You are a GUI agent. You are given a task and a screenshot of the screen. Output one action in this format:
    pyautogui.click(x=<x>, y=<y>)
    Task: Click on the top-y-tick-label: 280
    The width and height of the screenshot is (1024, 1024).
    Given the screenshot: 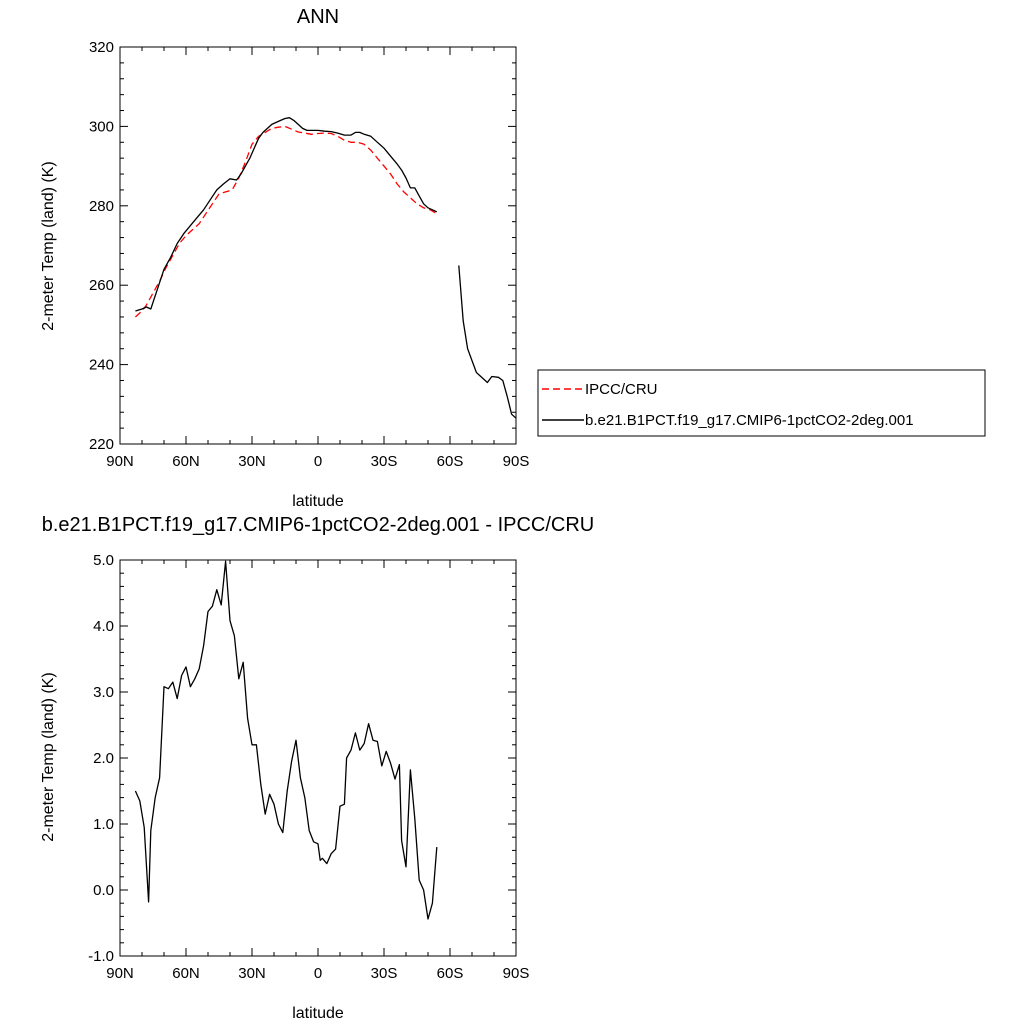 What is the action you would take?
    pyautogui.click(x=101, y=206)
    